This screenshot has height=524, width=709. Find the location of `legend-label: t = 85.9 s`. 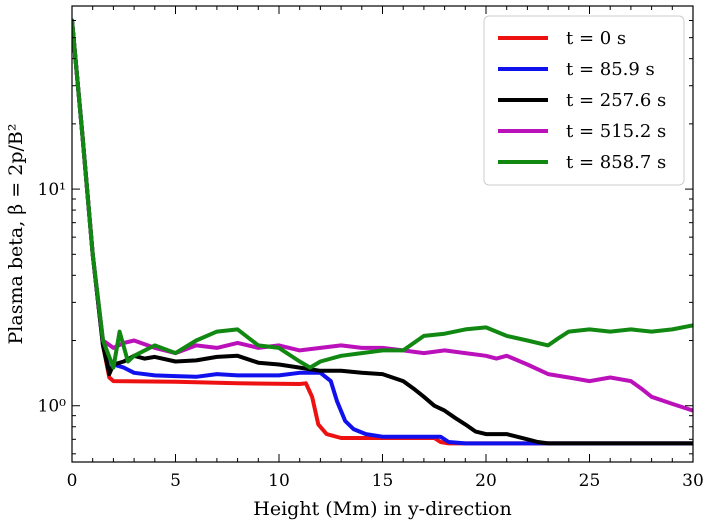

legend-label: t = 85.9 s is located at coordinates (610, 69).